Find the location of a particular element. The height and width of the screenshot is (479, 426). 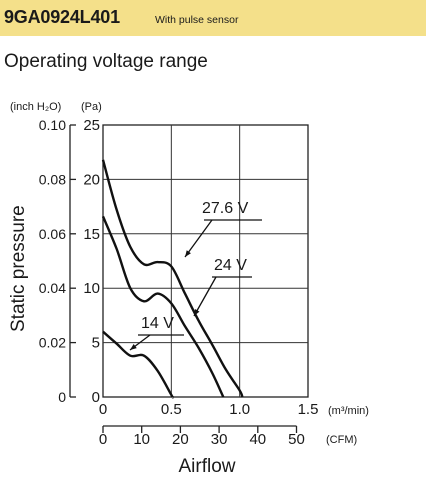

header-band is located at coordinates (213, 18).